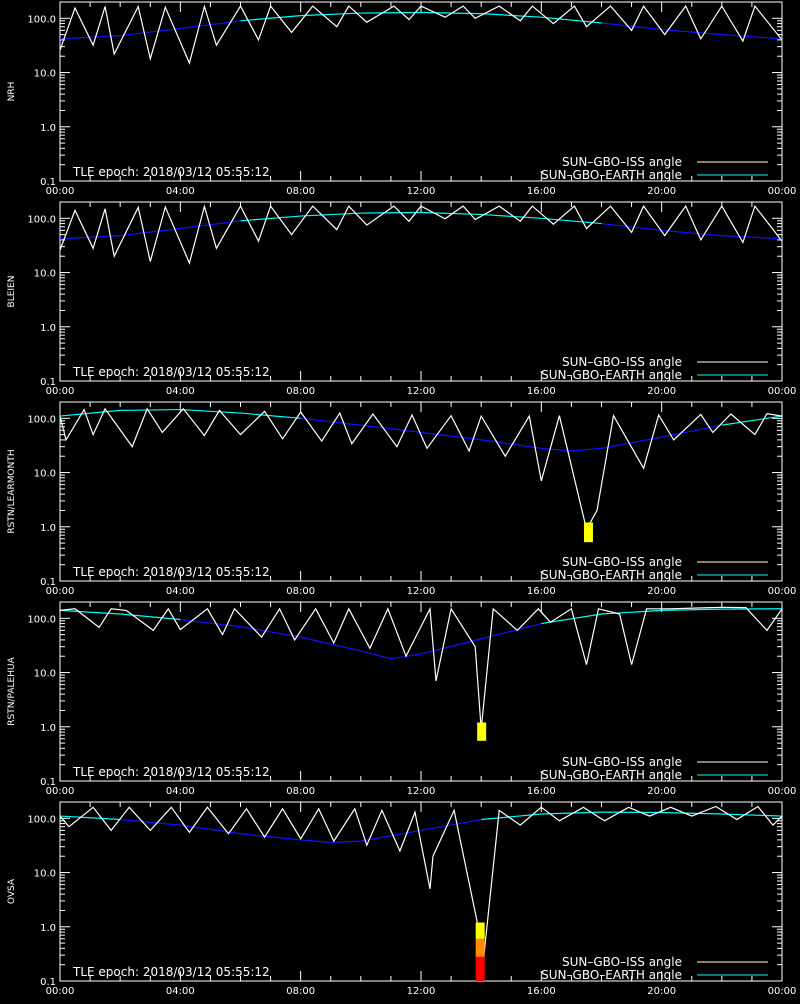  What do you see at coordinates (12, 292) in the screenshot?
I see `y-axis-label: BLEIEN` at bounding box center [12, 292].